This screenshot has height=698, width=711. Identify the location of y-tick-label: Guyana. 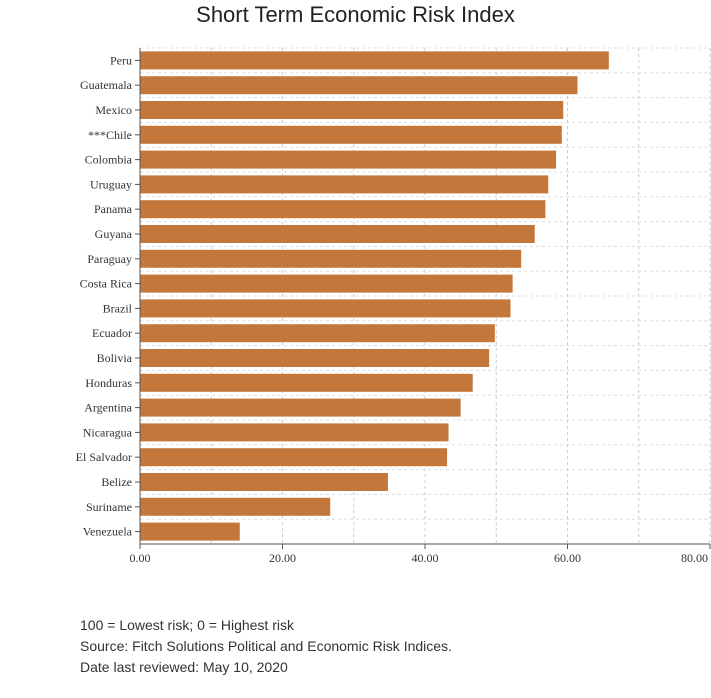
(114, 234).